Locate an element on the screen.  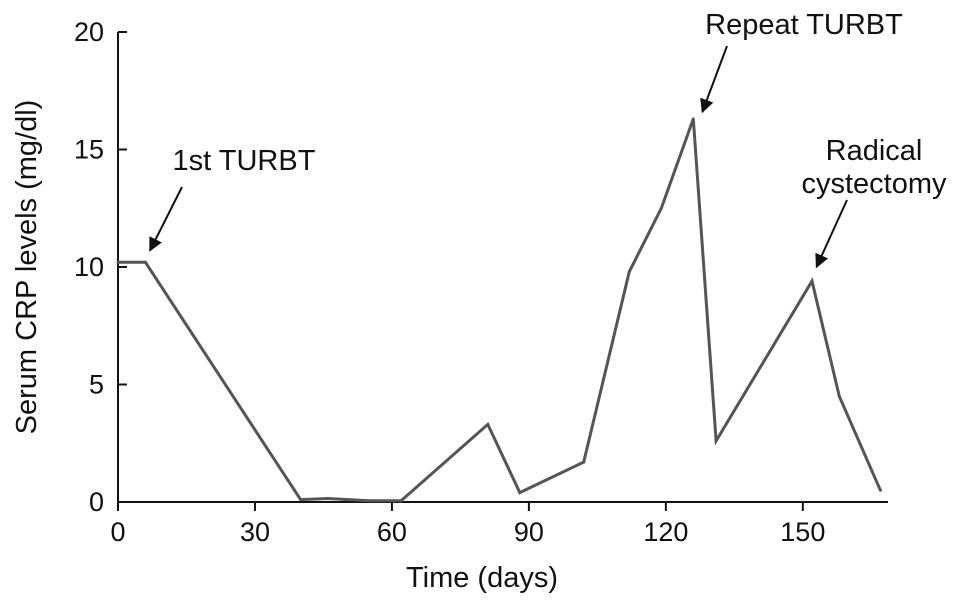
x-tick-label: 120 is located at coordinates (665, 532).